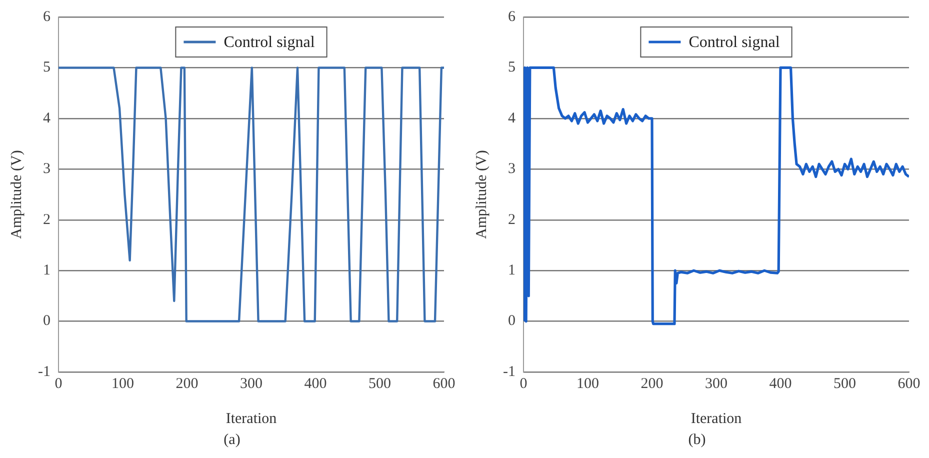 The image size is (929, 458). What do you see at coordinates (232, 440) in the screenshot?
I see `text: (a)` at bounding box center [232, 440].